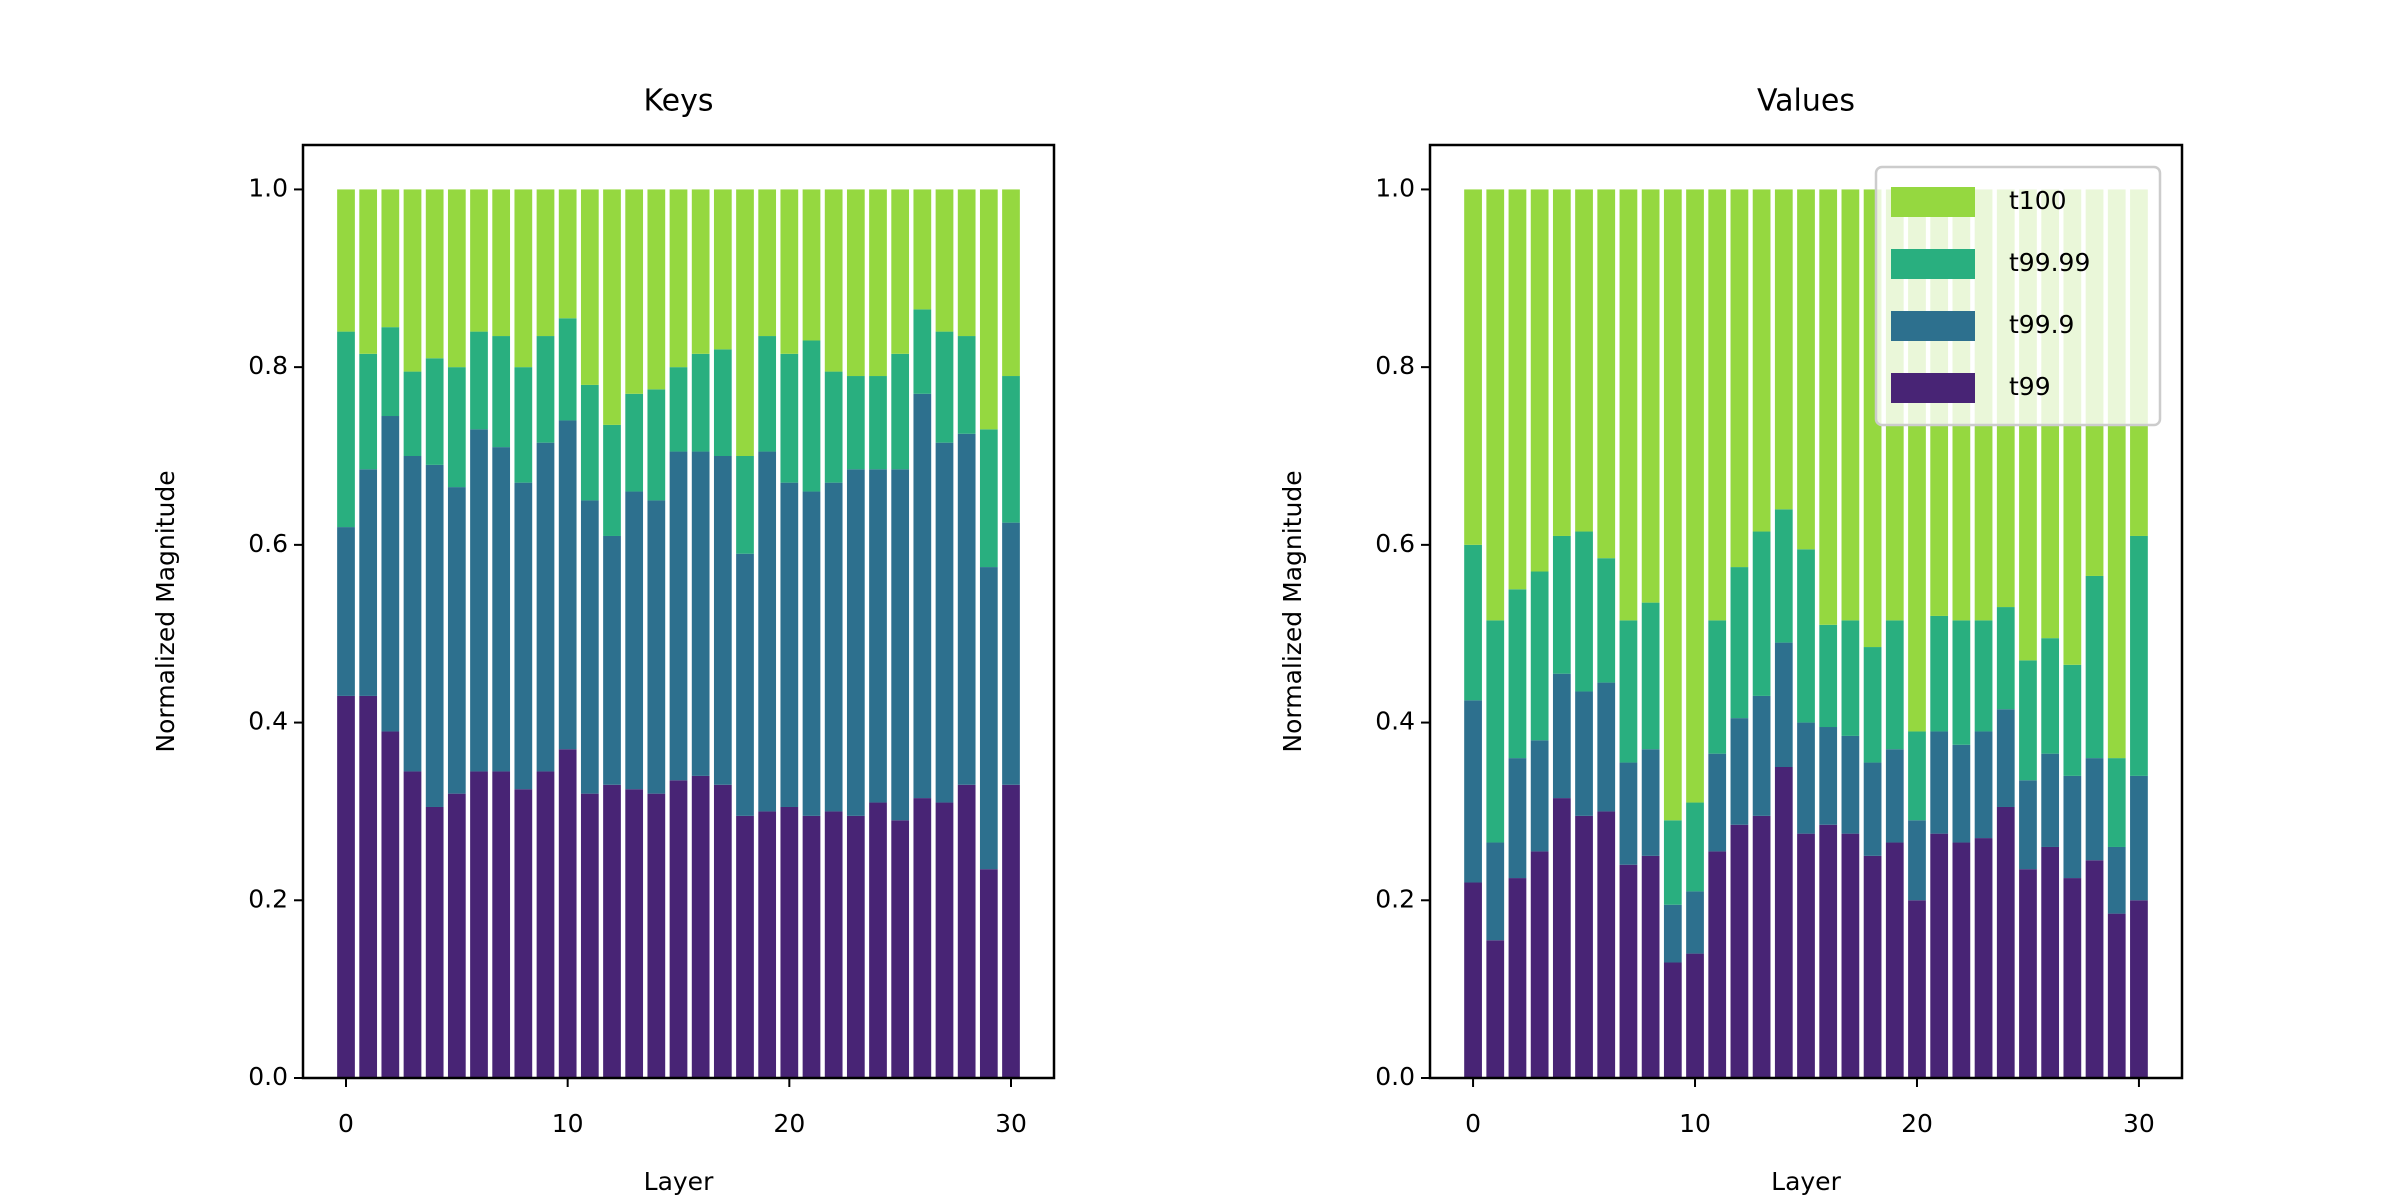  What do you see at coordinates (1395, 365) in the screenshot?
I see `y-tick-label: 0.8` at bounding box center [1395, 365].